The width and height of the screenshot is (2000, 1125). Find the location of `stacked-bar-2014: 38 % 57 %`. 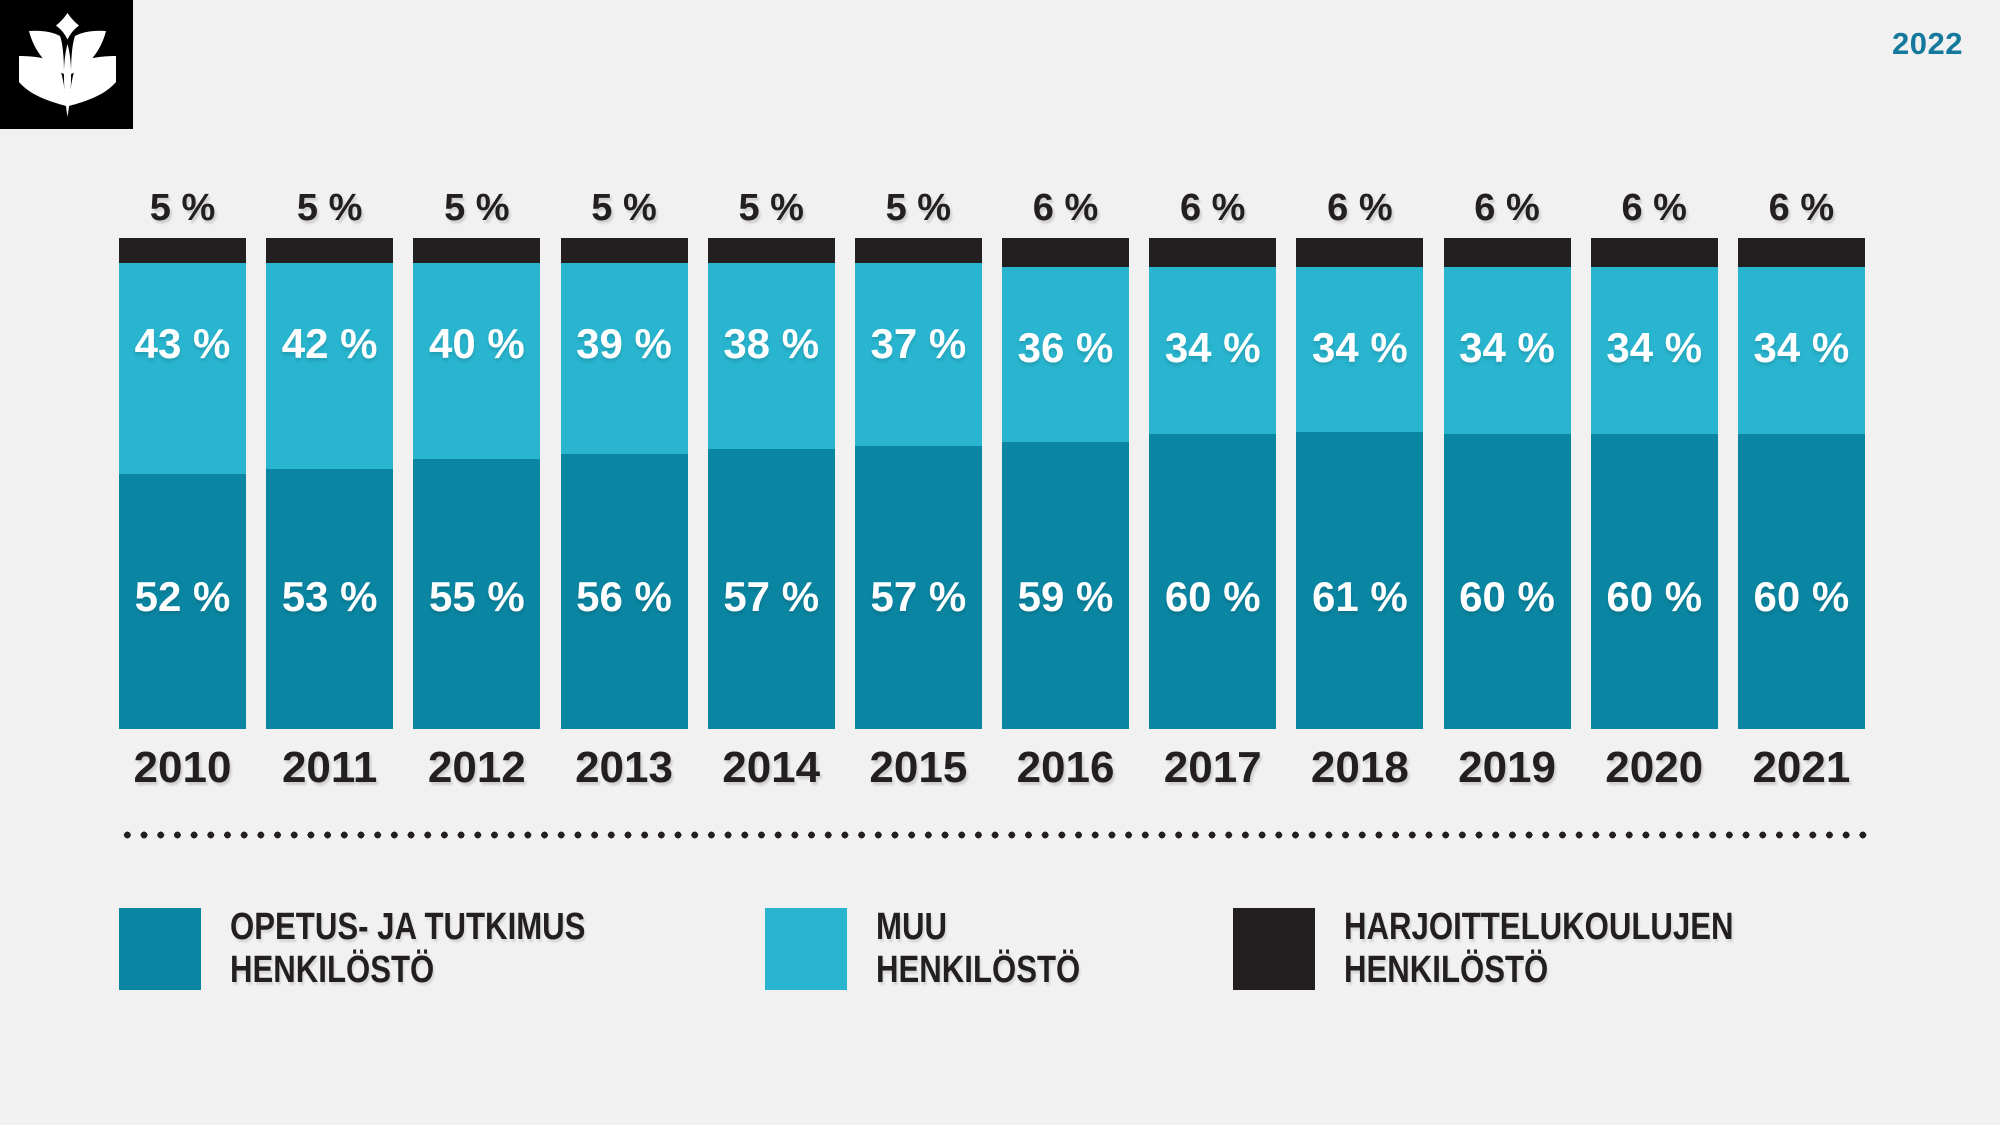

stacked-bar-2014: 38 % 57 % is located at coordinates (771, 483).